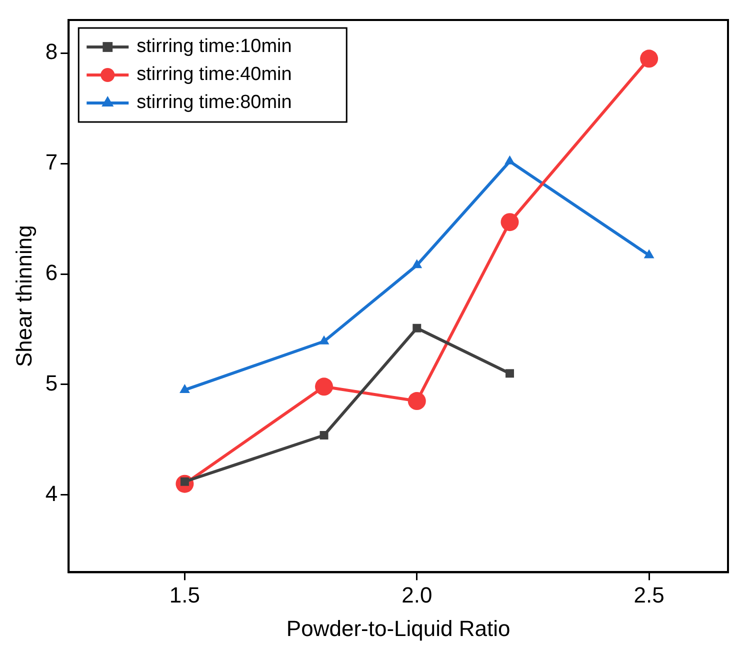  Describe the element at coordinates (51, 273) in the screenshot. I see `y-tick-label: 6` at that location.